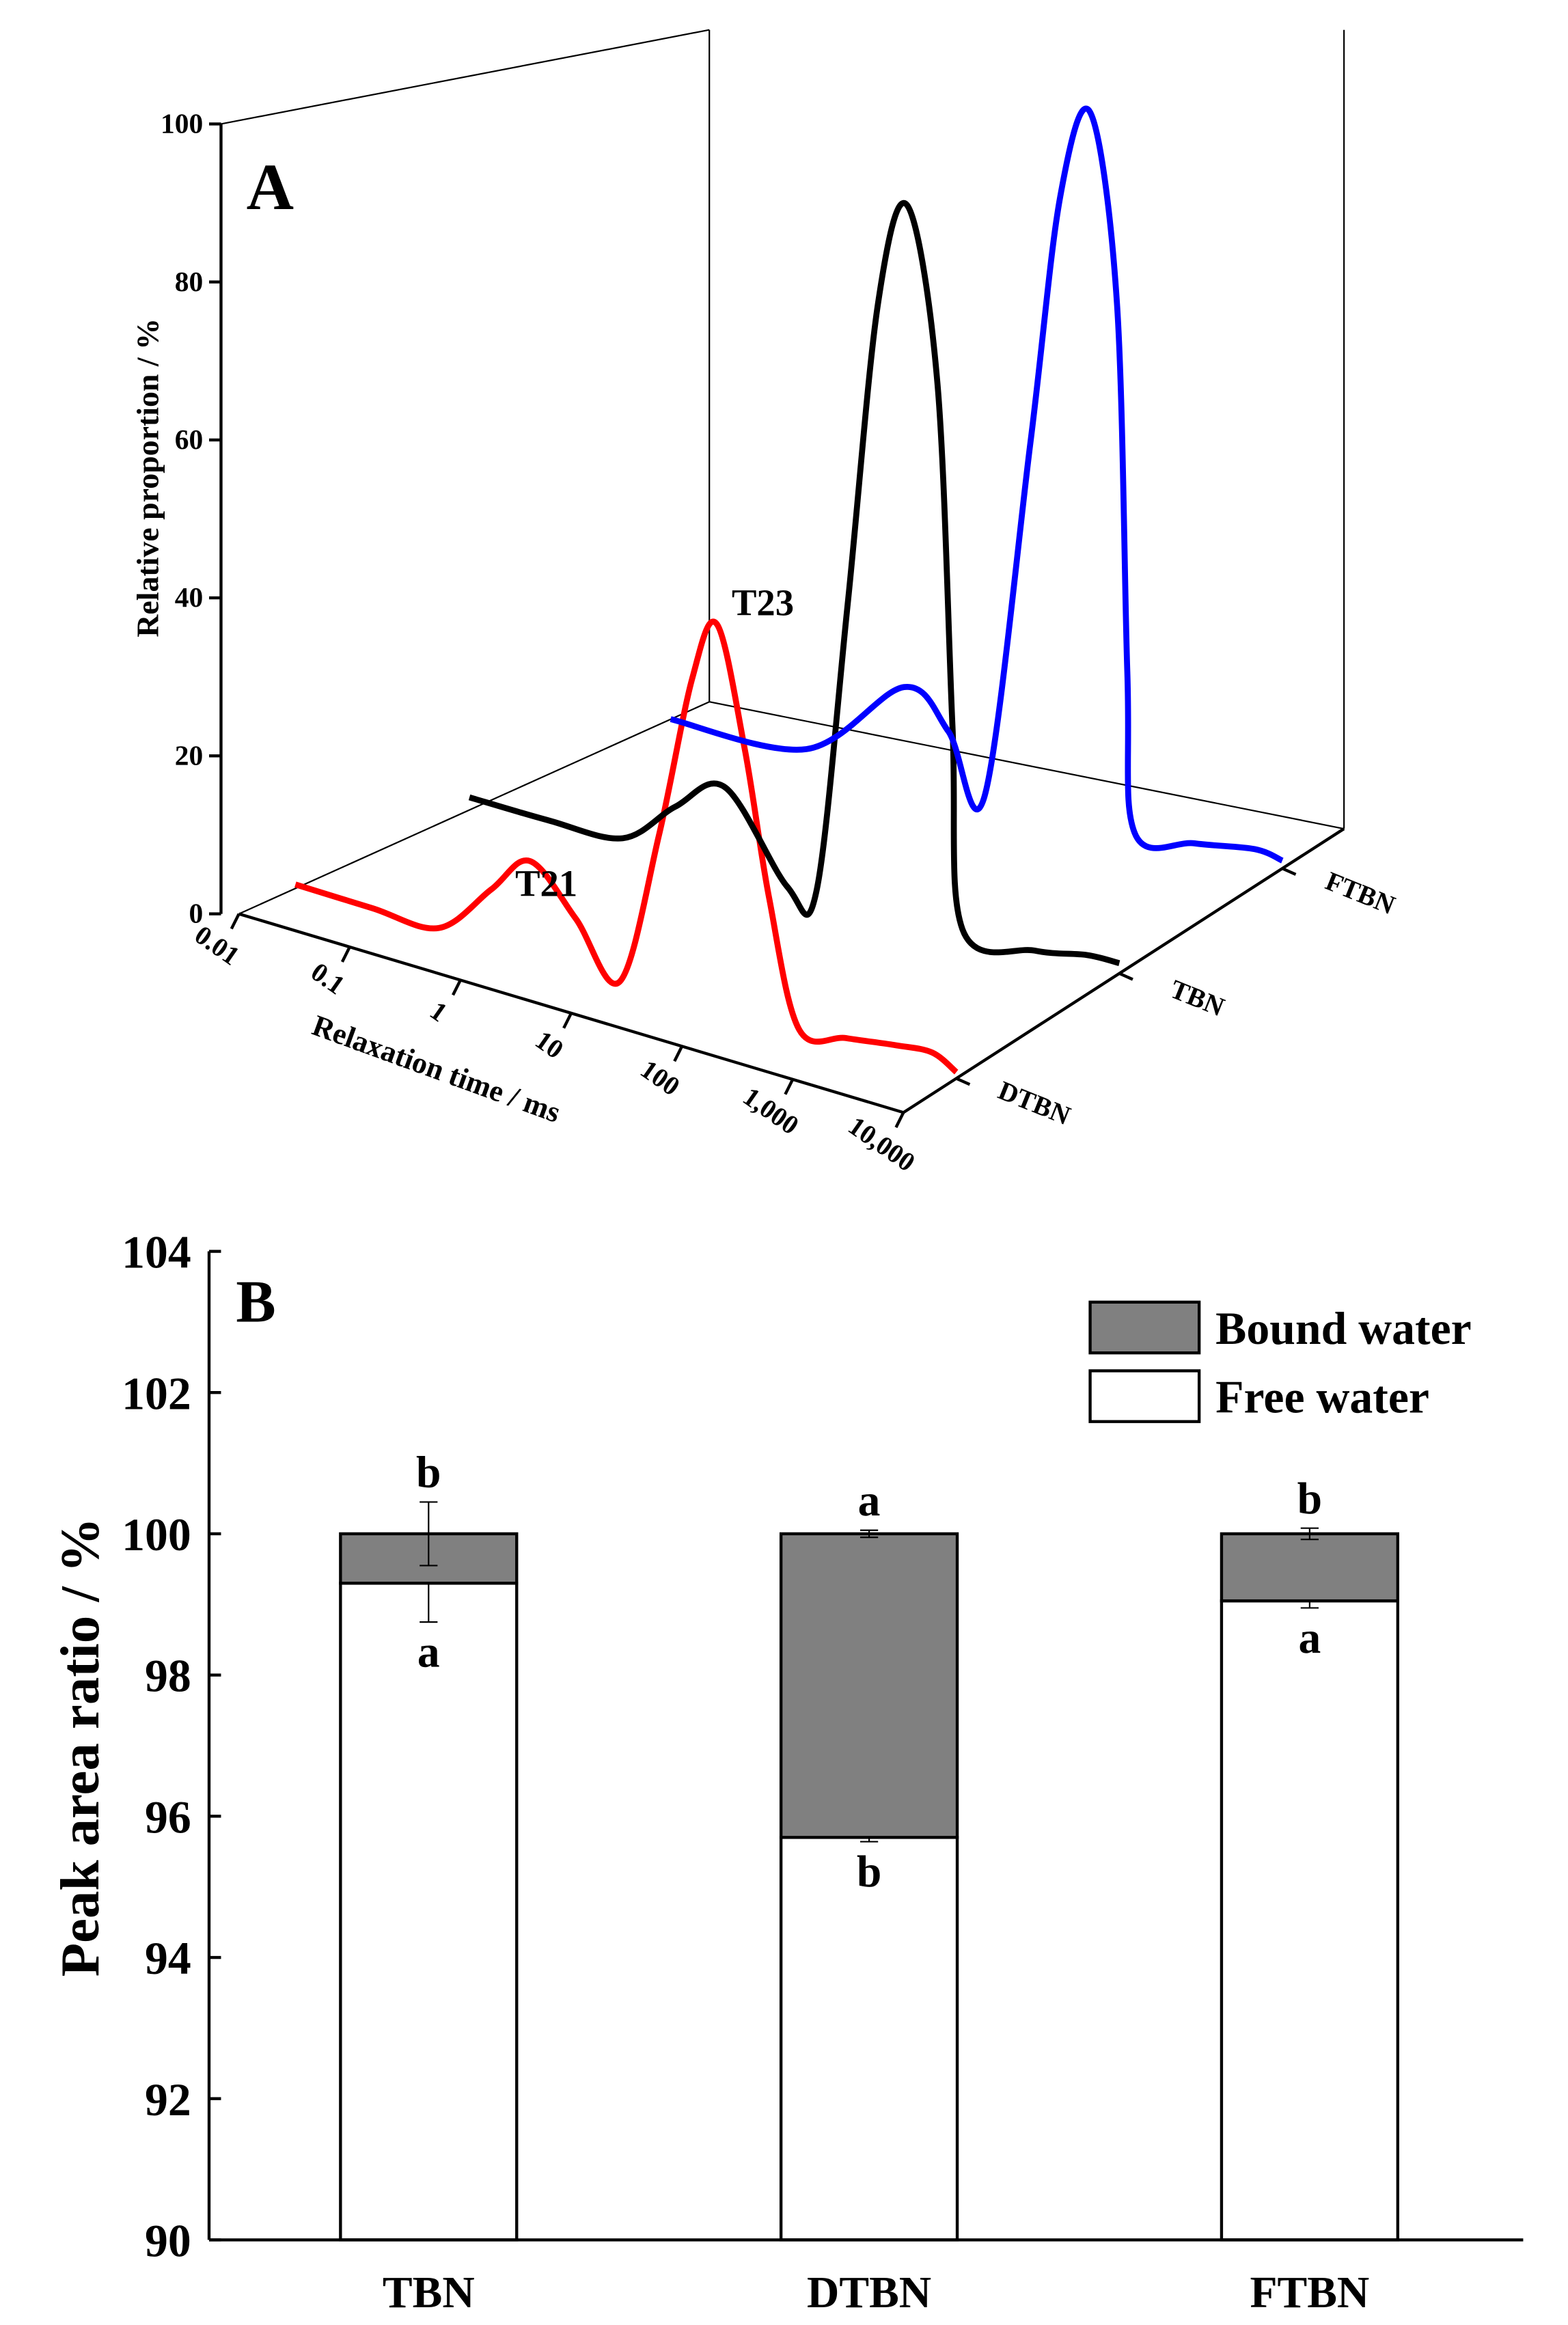  What do you see at coordinates (168, 2099) in the screenshot?
I see `y-tick-label: 92` at bounding box center [168, 2099].